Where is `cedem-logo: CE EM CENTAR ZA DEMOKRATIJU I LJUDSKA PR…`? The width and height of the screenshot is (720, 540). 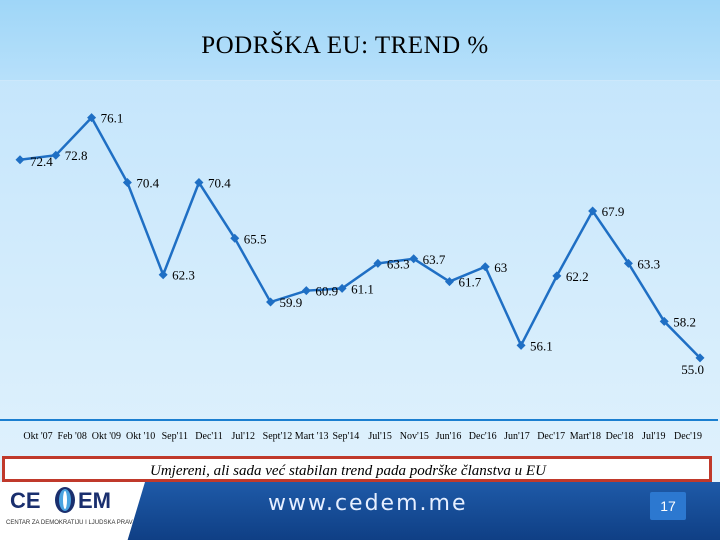 cedem-logo: CE EM CENTAR ZA DEMOKRATIJU I LJUDSKA PR… is located at coordinates (72, 511).